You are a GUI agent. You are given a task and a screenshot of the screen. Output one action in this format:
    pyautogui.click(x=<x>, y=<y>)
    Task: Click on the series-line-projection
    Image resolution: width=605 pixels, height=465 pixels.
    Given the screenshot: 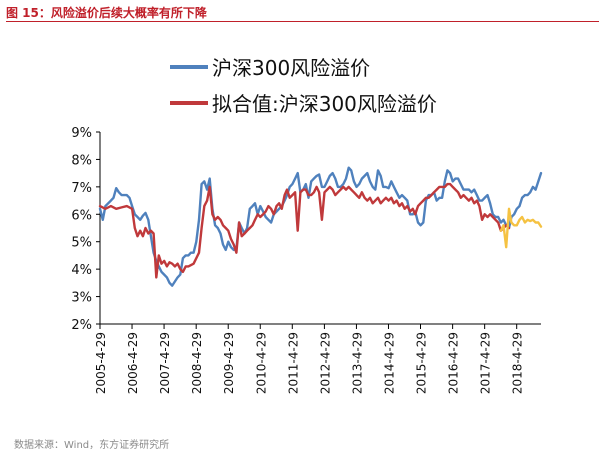 What is the action you would take?
    pyautogui.click(x=521, y=228)
    